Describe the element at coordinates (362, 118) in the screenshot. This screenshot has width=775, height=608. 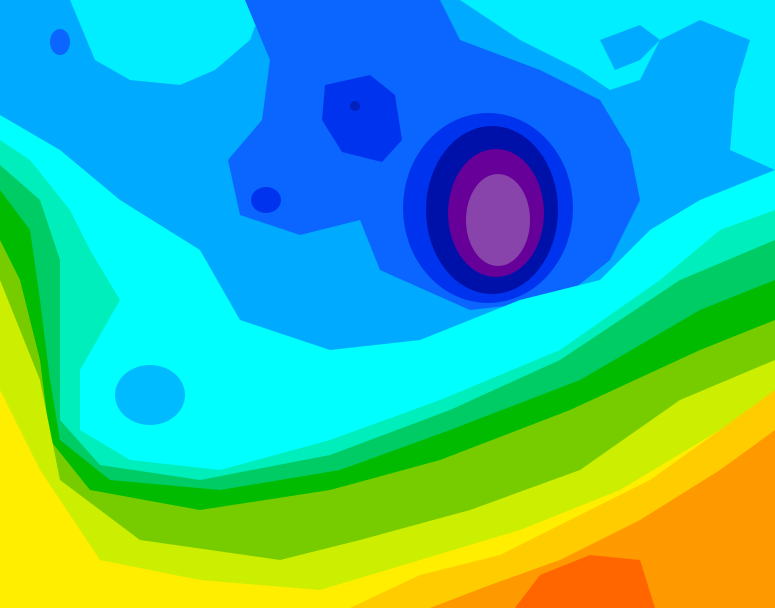
I see `dark-blue-region` at that location.